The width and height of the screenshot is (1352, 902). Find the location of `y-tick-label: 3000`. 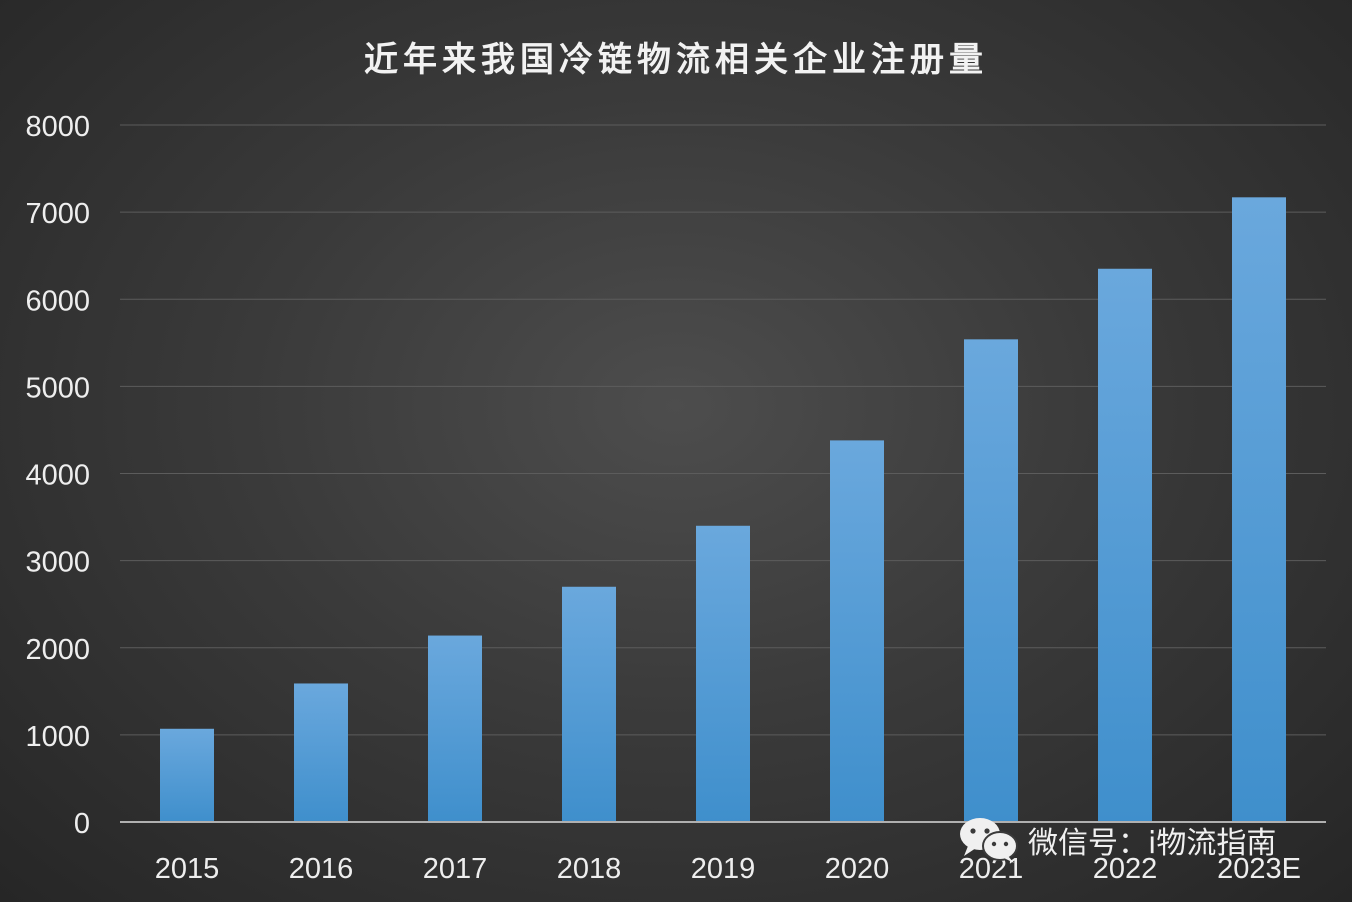

y-tick-label: 3000 is located at coordinates (57, 563).